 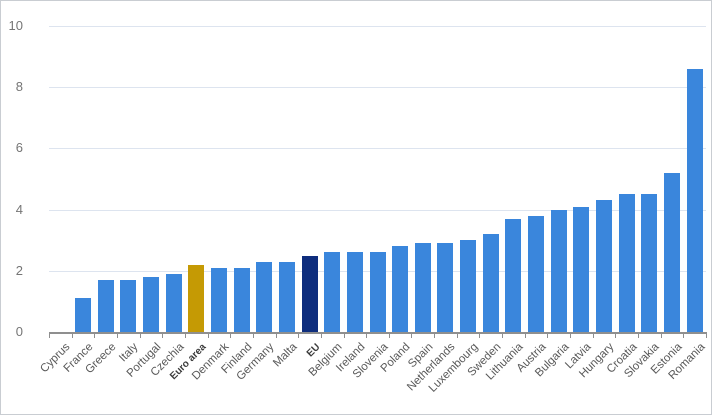 I want to click on y-axis-tick-label: 2, so click(x=19, y=270).